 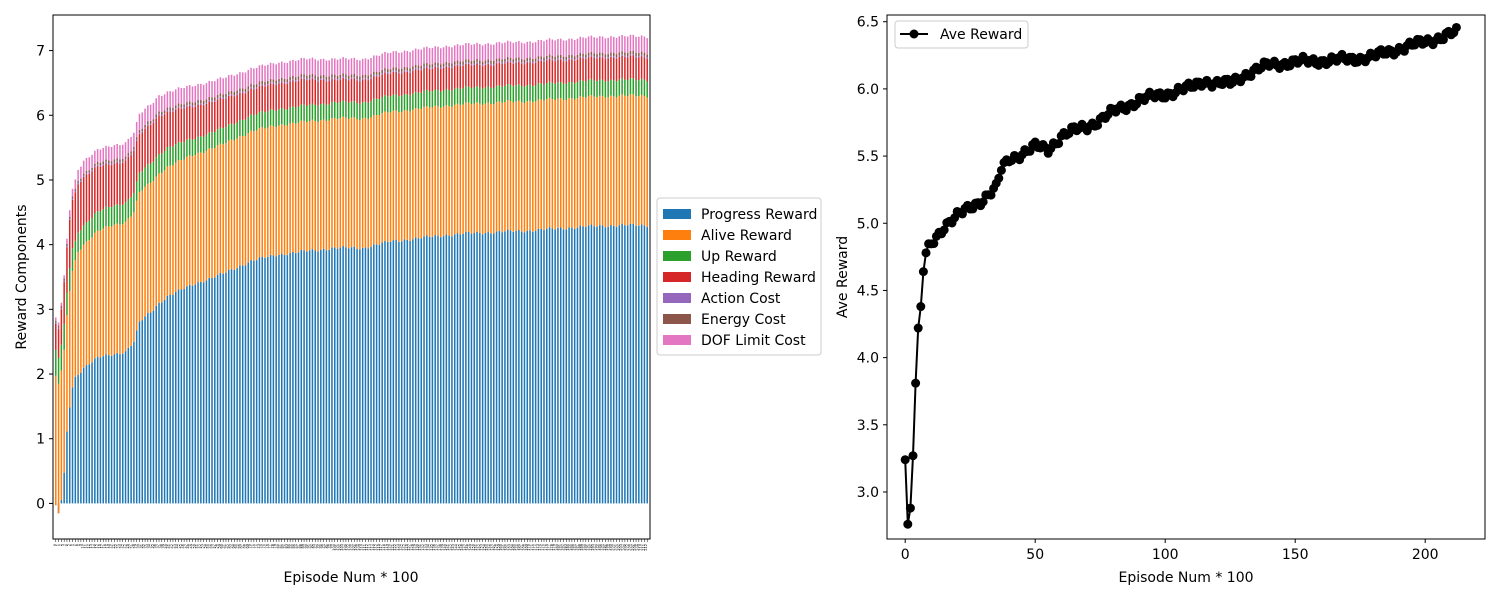 I want to click on y-tick-label-left-7: 7, so click(x=40, y=52).